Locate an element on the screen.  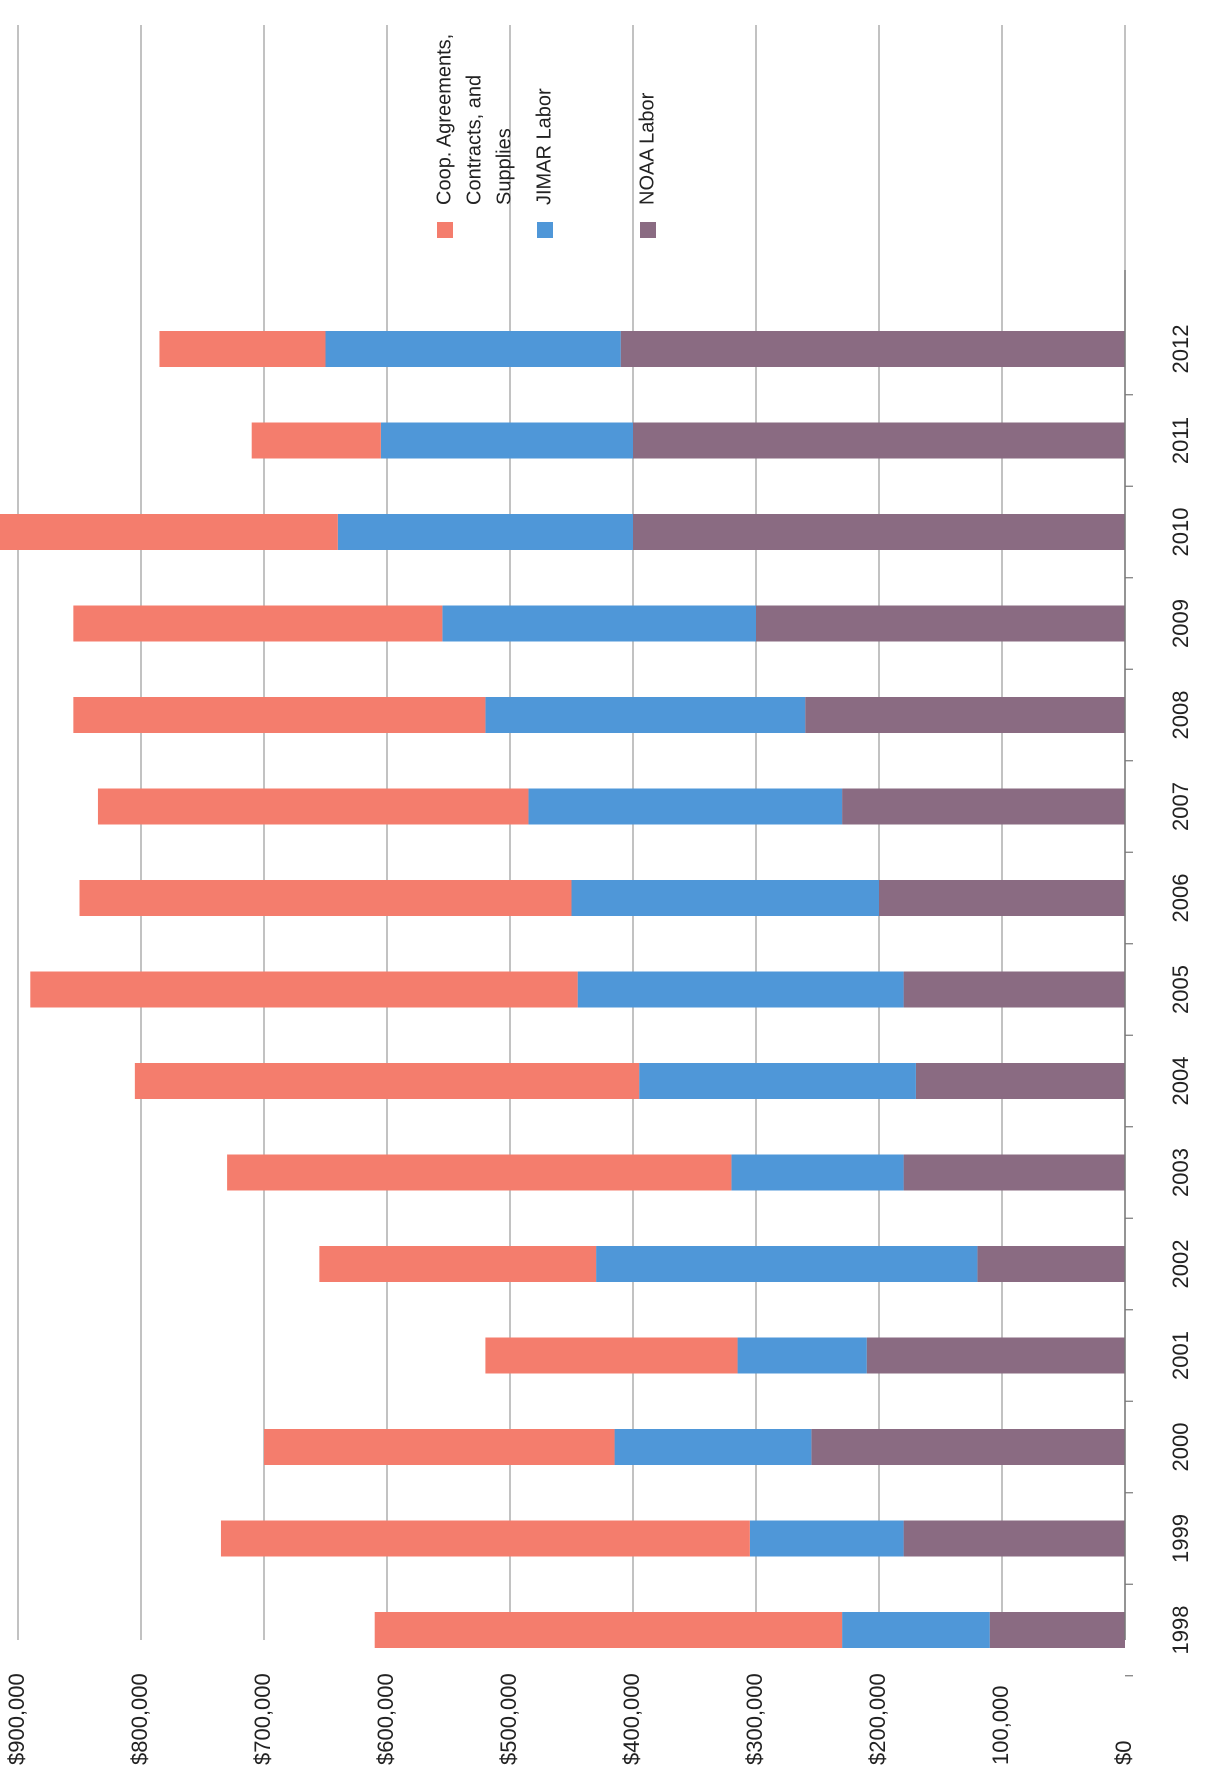
category-label: 2011 is located at coordinates (1180, 440).